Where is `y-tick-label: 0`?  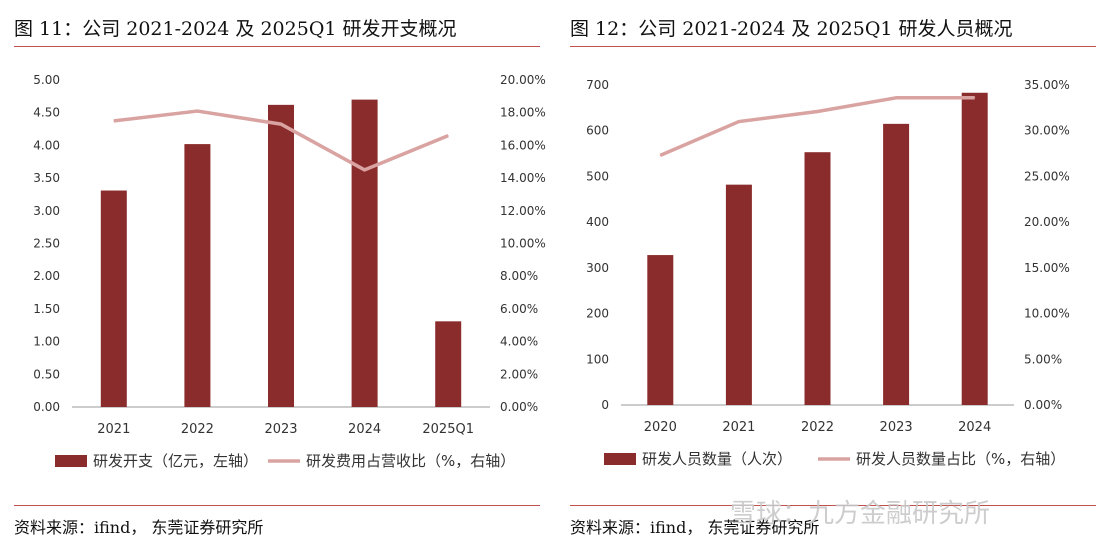
y-tick-label: 0 is located at coordinates (605, 405).